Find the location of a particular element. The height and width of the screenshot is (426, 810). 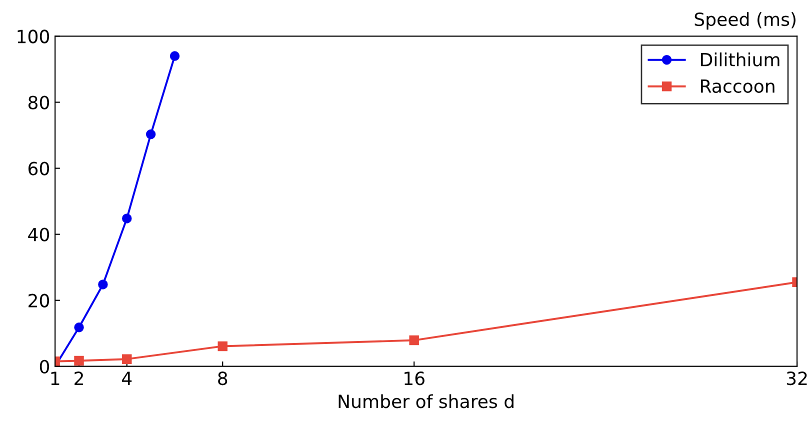

x-tick-label: 8 is located at coordinates (223, 379).